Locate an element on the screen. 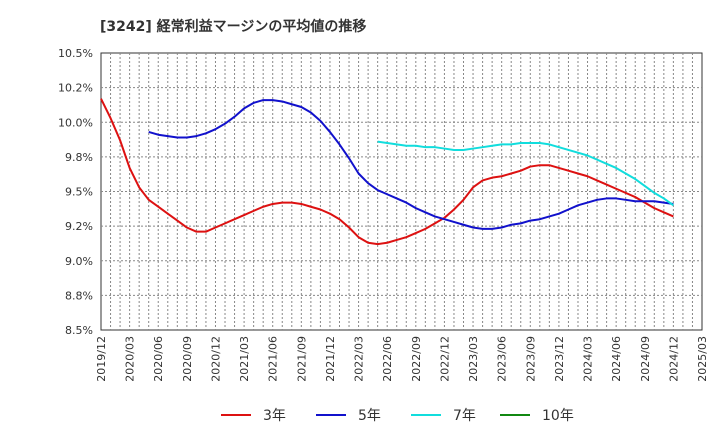 This screenshot has width=720, height=440. legend-label: 7年 is located at coordinates (464, 416).